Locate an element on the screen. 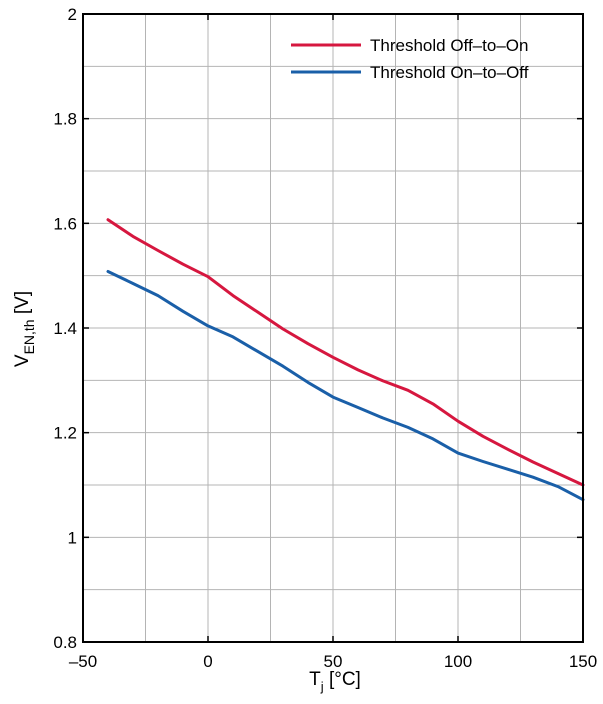 This screenshot has height=704, width=603. y-tick-label: 1.4 is located at coordinates (65, 328).